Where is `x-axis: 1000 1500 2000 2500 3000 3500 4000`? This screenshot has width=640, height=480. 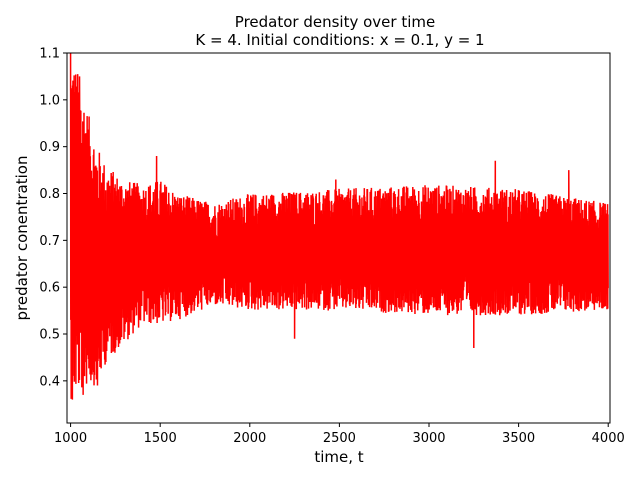 x-axis: 1000 1500 2000 2500 3000 3500 4000 is located at coordinates (339, 434).